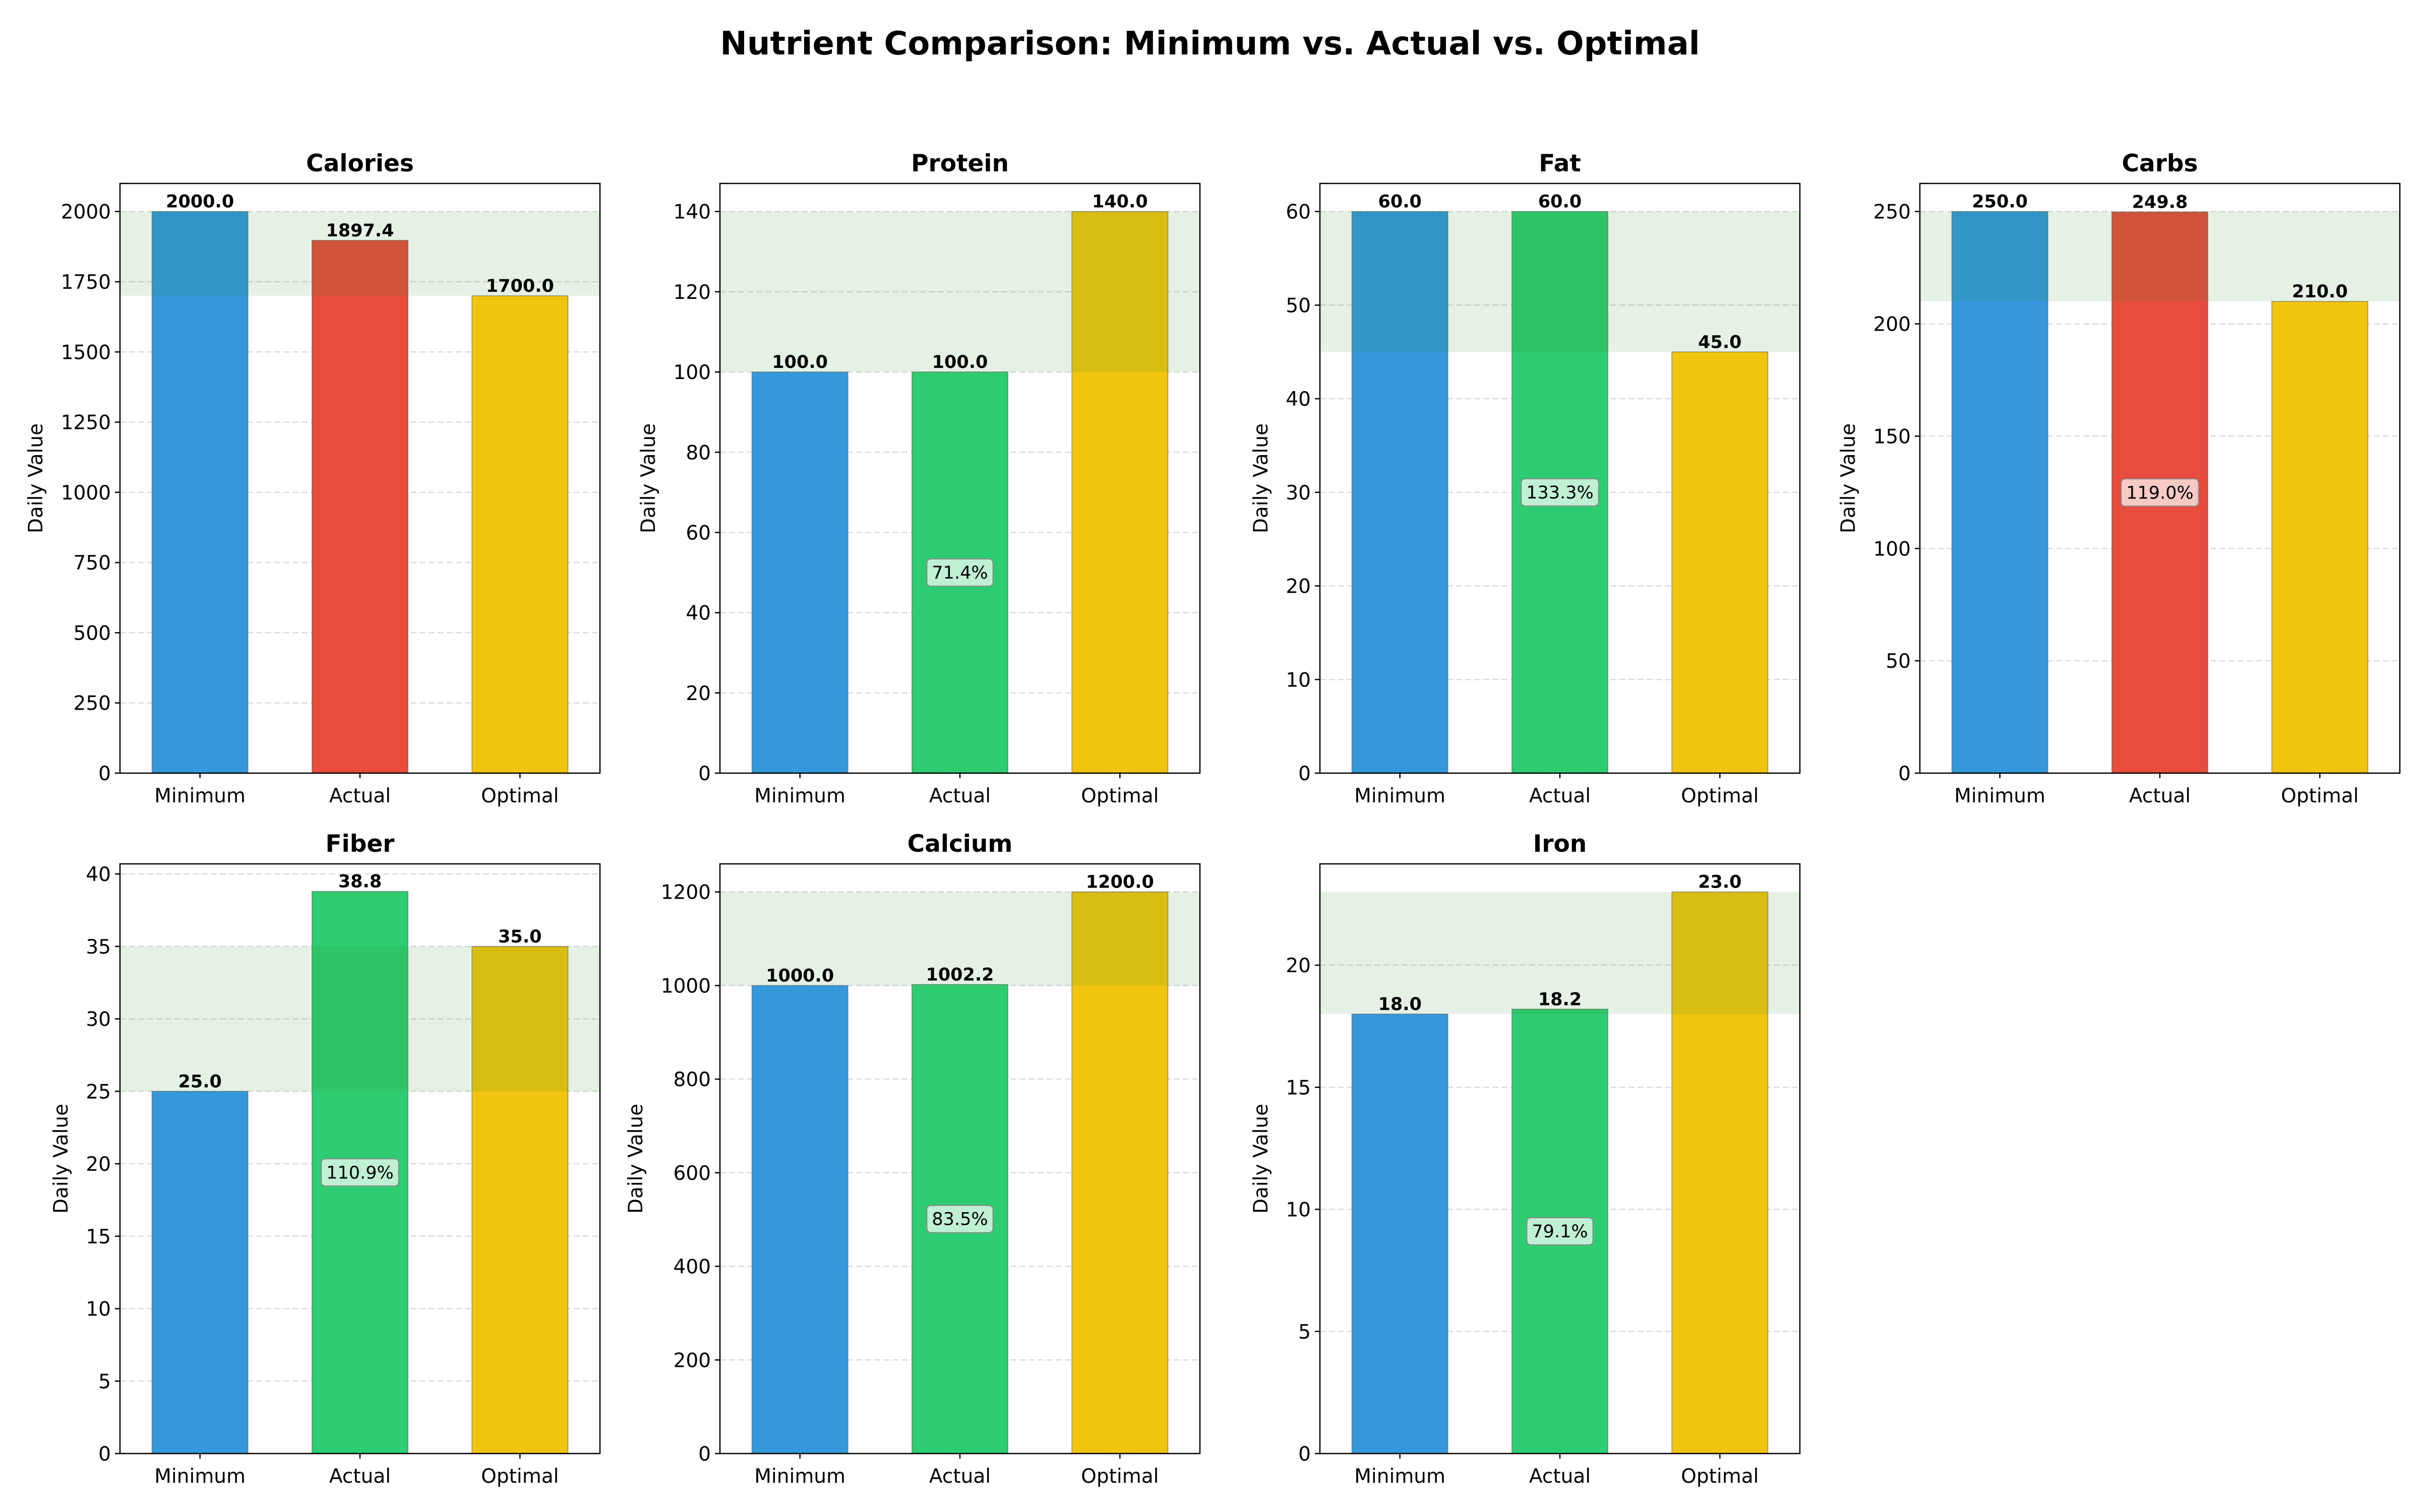 Image resolution: width=2420 pixels, height=1512 pixels. Describe the element at coordinates (2160, 163) in the screenshot. I see `panel-title: Carbs` at that location.